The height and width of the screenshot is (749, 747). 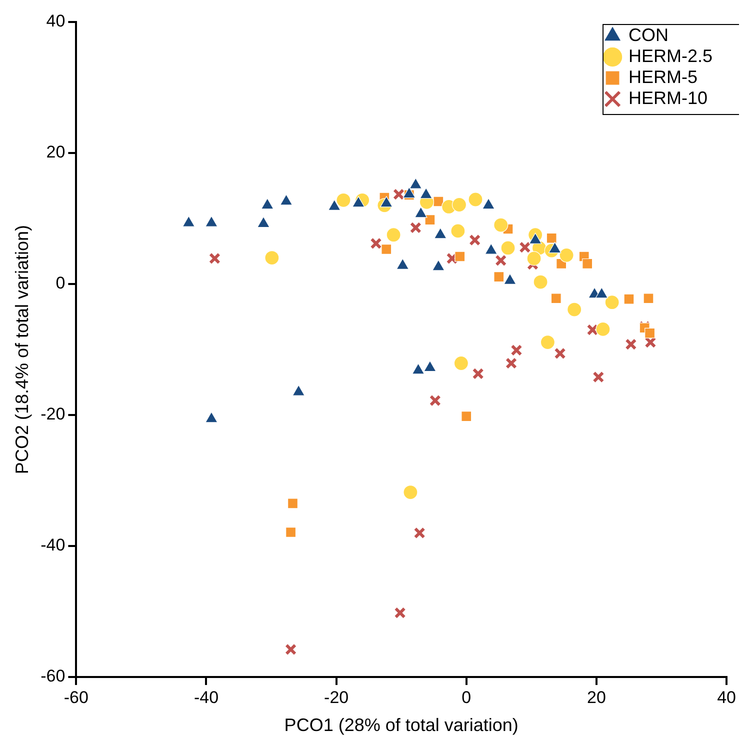 I want to click on x-tick-label: -20, so click(x=336, y=697).